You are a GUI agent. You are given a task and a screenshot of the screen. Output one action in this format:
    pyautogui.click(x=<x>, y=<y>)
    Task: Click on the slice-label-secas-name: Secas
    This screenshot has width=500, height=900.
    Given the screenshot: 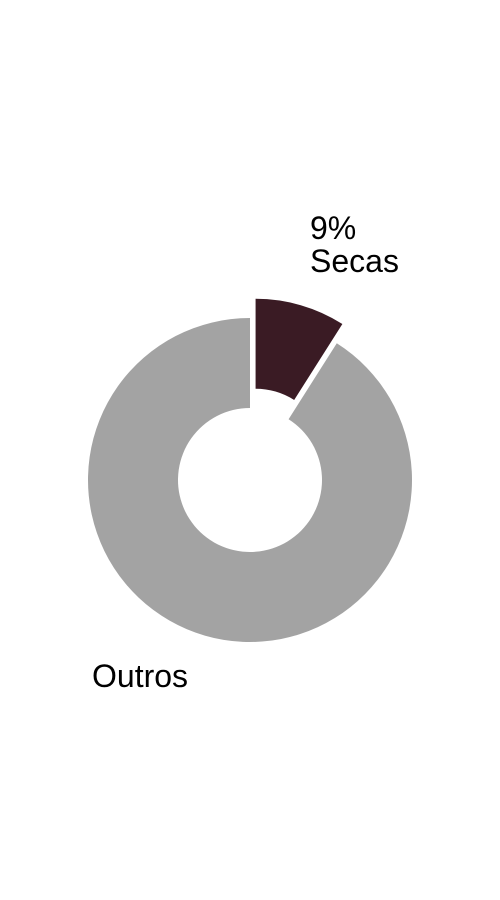 What is the action you would take?
    pyautogui.click(x=354, y=261)
    